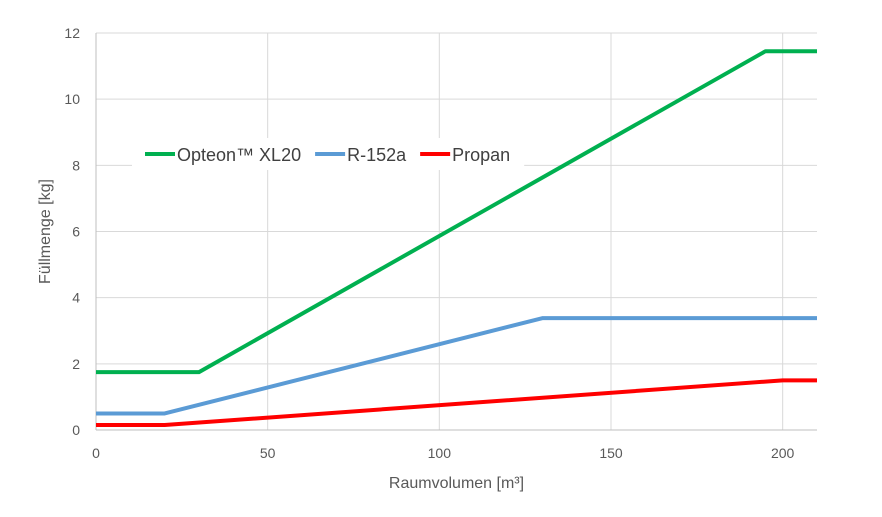  What do you see at coordinates (328, 154) in the screenshot?
I see `legend: Opteon™ XL20 R-152a Propan` at bounding box center [328, 154].